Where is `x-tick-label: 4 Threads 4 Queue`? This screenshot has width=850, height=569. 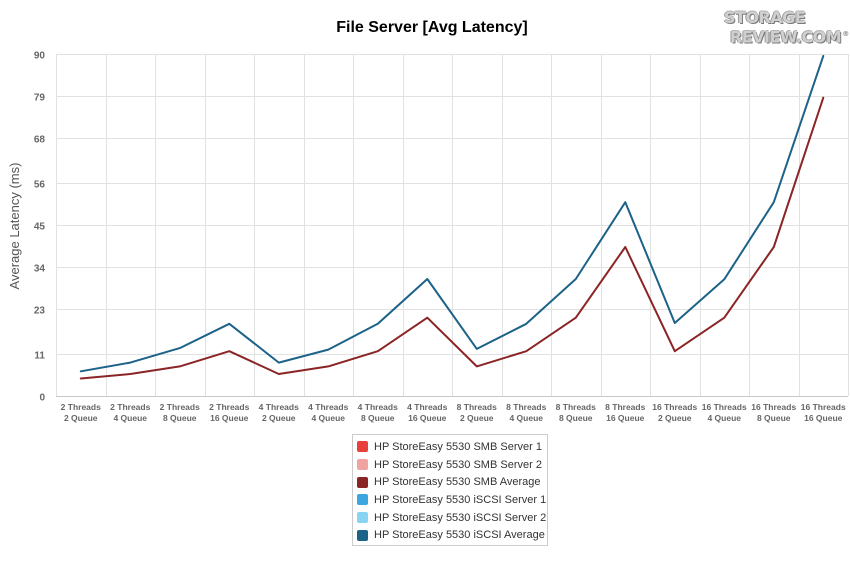
x-tick-label: 4 Threads 4 Queue is located at coordinates (328, 412).